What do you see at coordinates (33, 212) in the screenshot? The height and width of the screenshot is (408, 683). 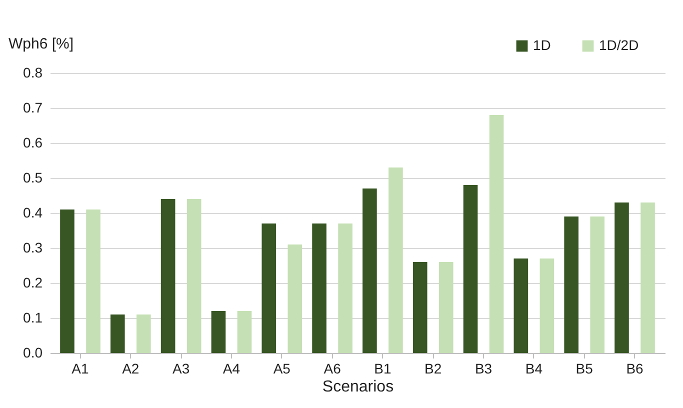 I see `y-tick-label: 0.4` at bounding box center [33, 212].